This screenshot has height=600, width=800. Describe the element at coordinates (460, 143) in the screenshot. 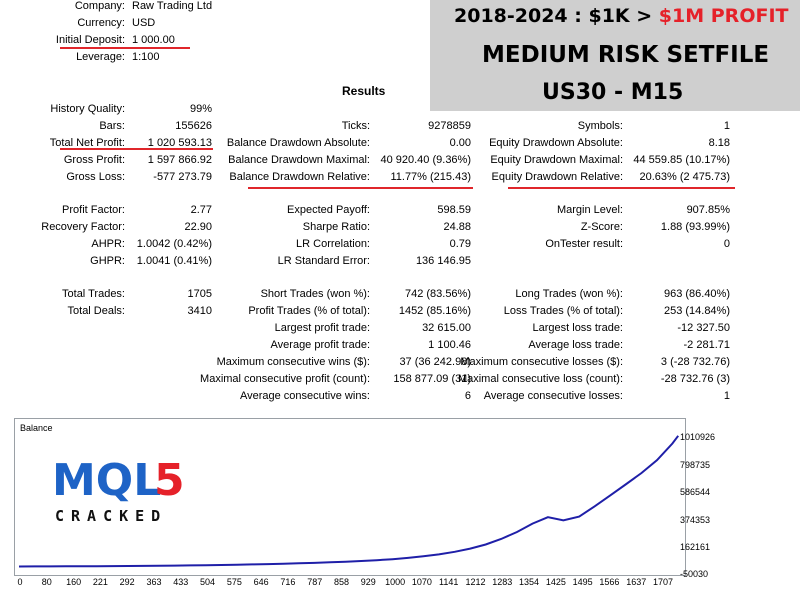

I see `result-value: 0.00` at that location.